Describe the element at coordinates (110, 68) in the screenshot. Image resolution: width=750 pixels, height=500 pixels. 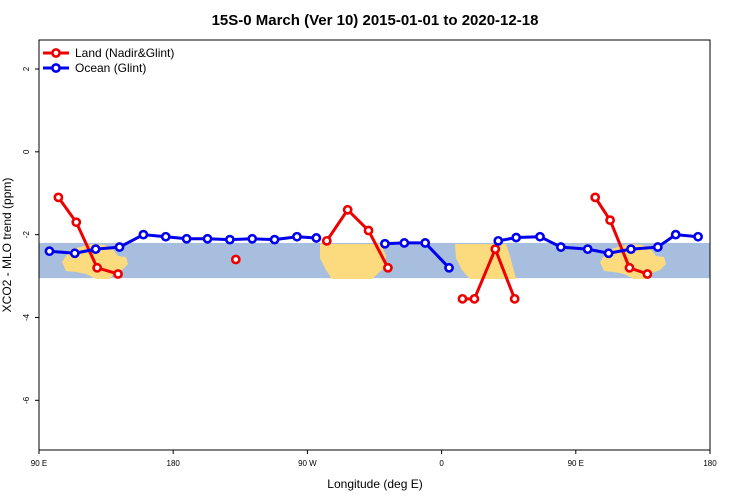
I see `legend-label-ocean: Ocean (Glint)` at that location.